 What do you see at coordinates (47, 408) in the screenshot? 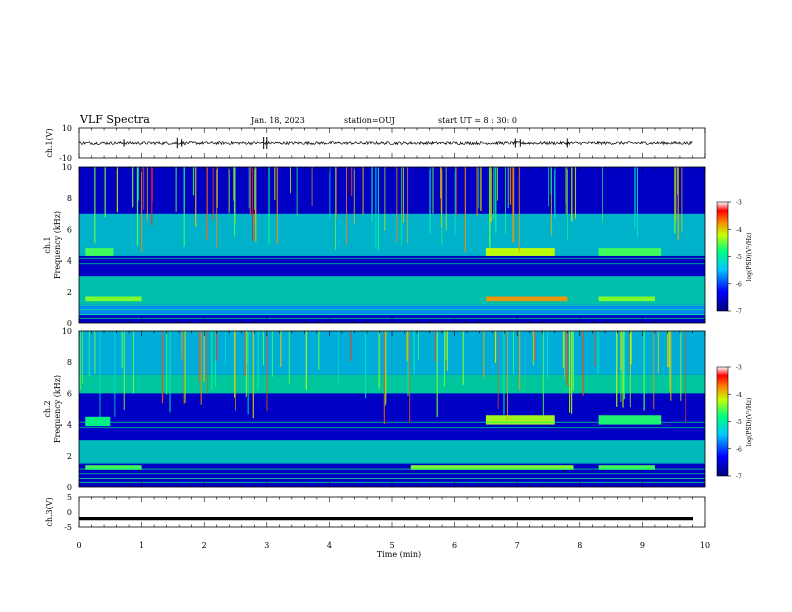
I see `ch2-spectrogram-title: ch.2` at bounding box center [47, 408].